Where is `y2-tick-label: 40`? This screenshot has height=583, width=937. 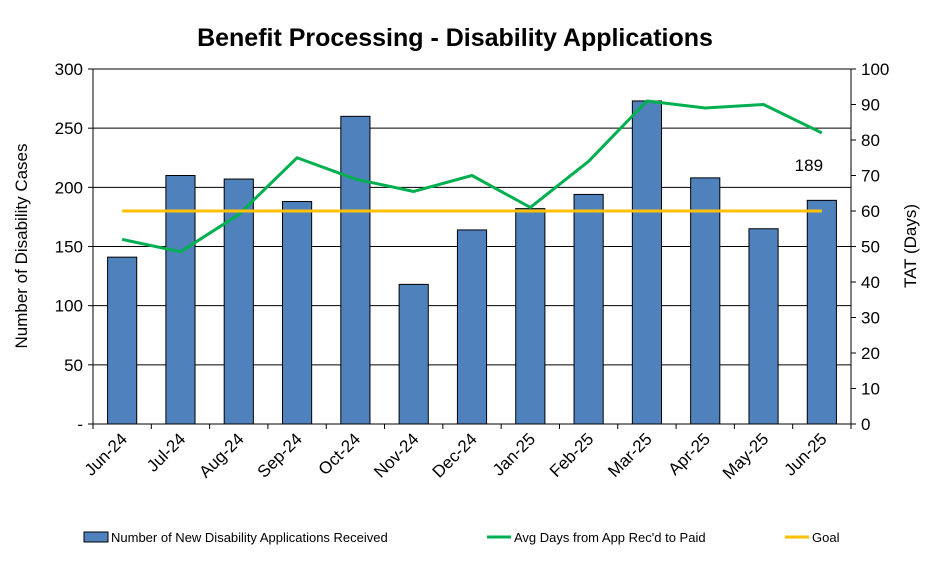 y2-tick-label: 40 is located at coordinates (870, 282).